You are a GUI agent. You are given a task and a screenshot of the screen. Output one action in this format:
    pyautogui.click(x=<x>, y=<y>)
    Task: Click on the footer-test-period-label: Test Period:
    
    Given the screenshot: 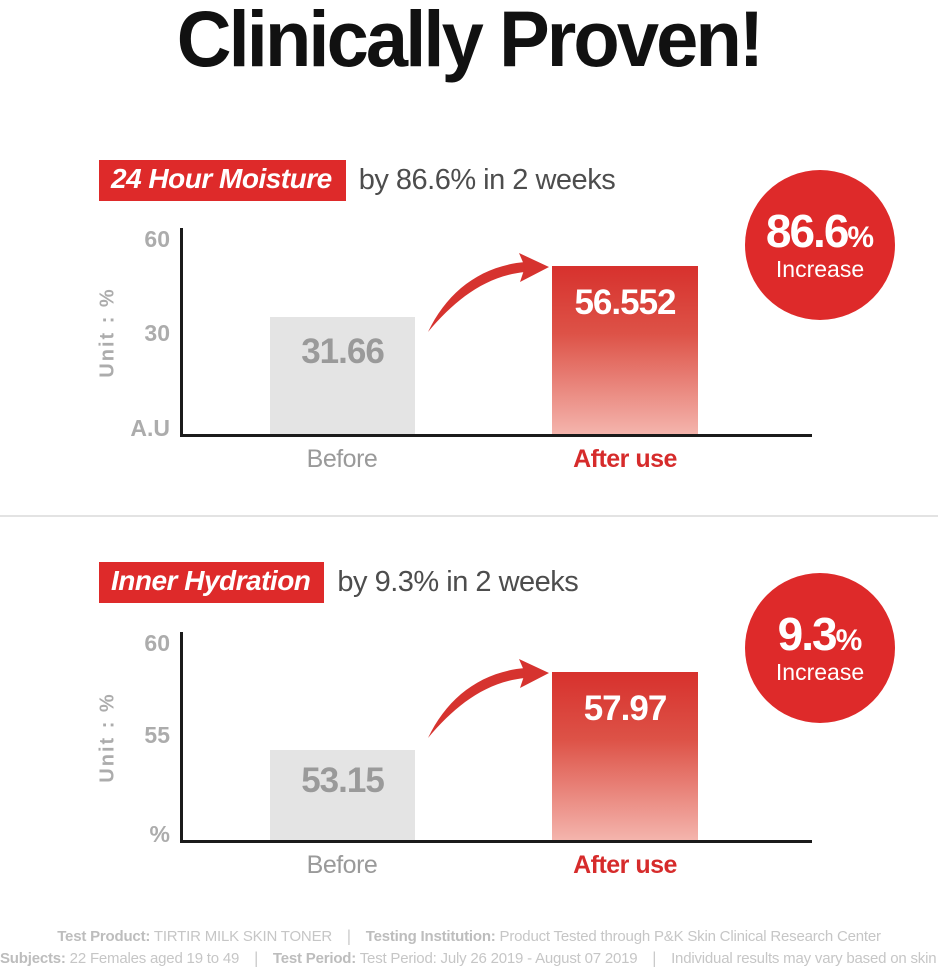 What is the action you would take?
    pyautogui.click(x=314, y=958)
    